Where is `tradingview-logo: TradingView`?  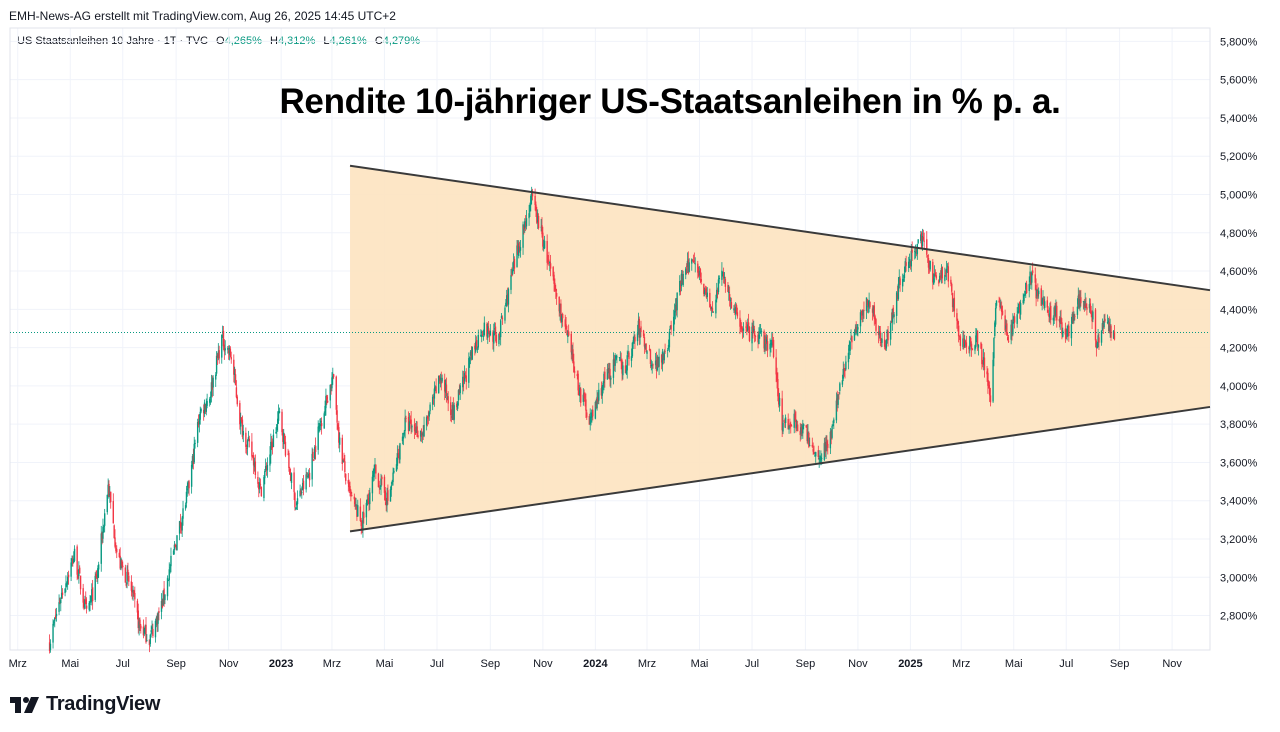
tradingview-logo: TradingView is located at coordinates (85, 704).